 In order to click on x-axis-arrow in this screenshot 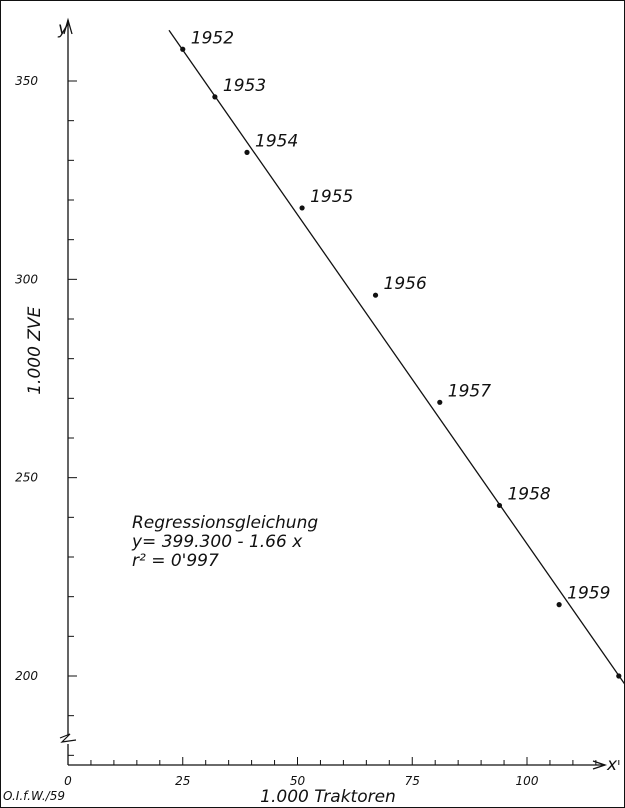, I will do `click(600, 765)`.